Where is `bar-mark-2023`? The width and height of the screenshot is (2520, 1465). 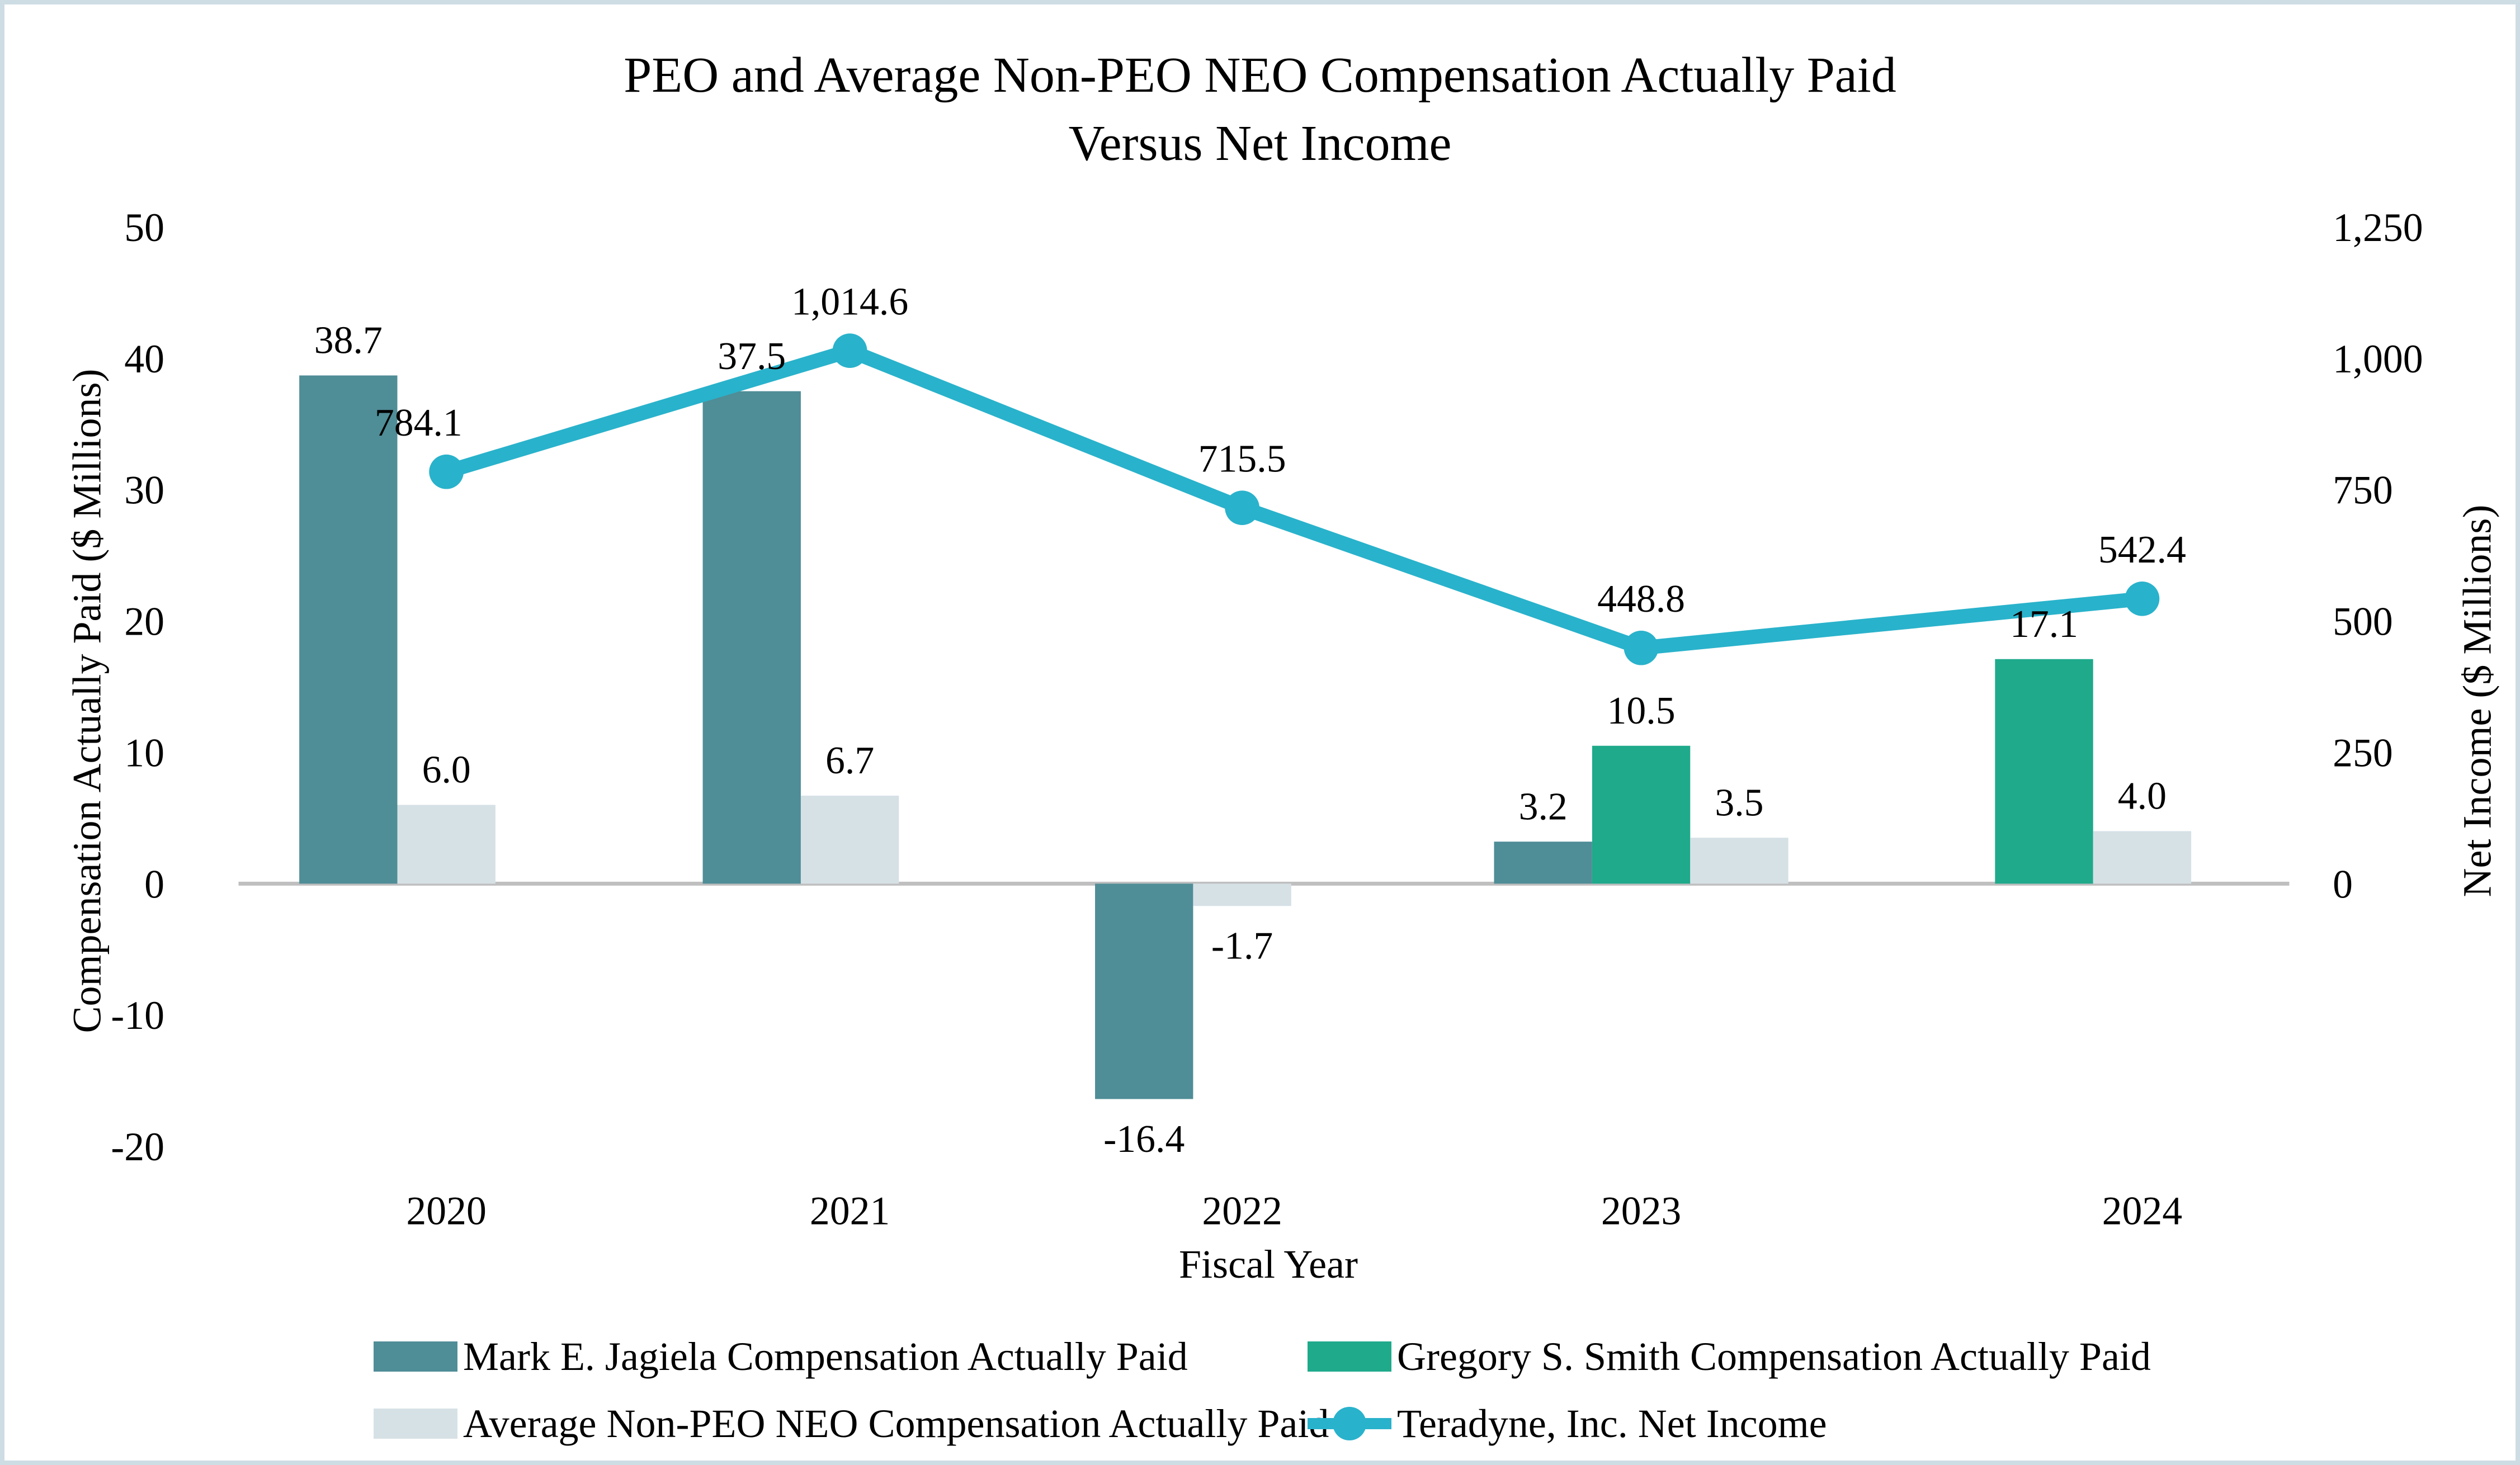
bar-mark-2023 is located at coordinates (1543, 863).